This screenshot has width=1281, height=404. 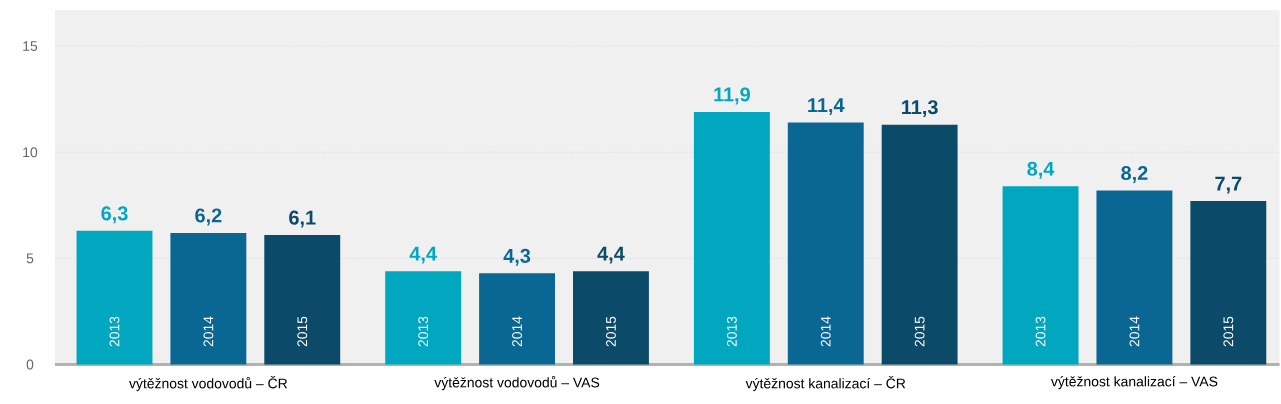 What do you see at coordinates (208, 331) in the screenshot?
I see `series-label: 2014` at bounding box center [208, 331].